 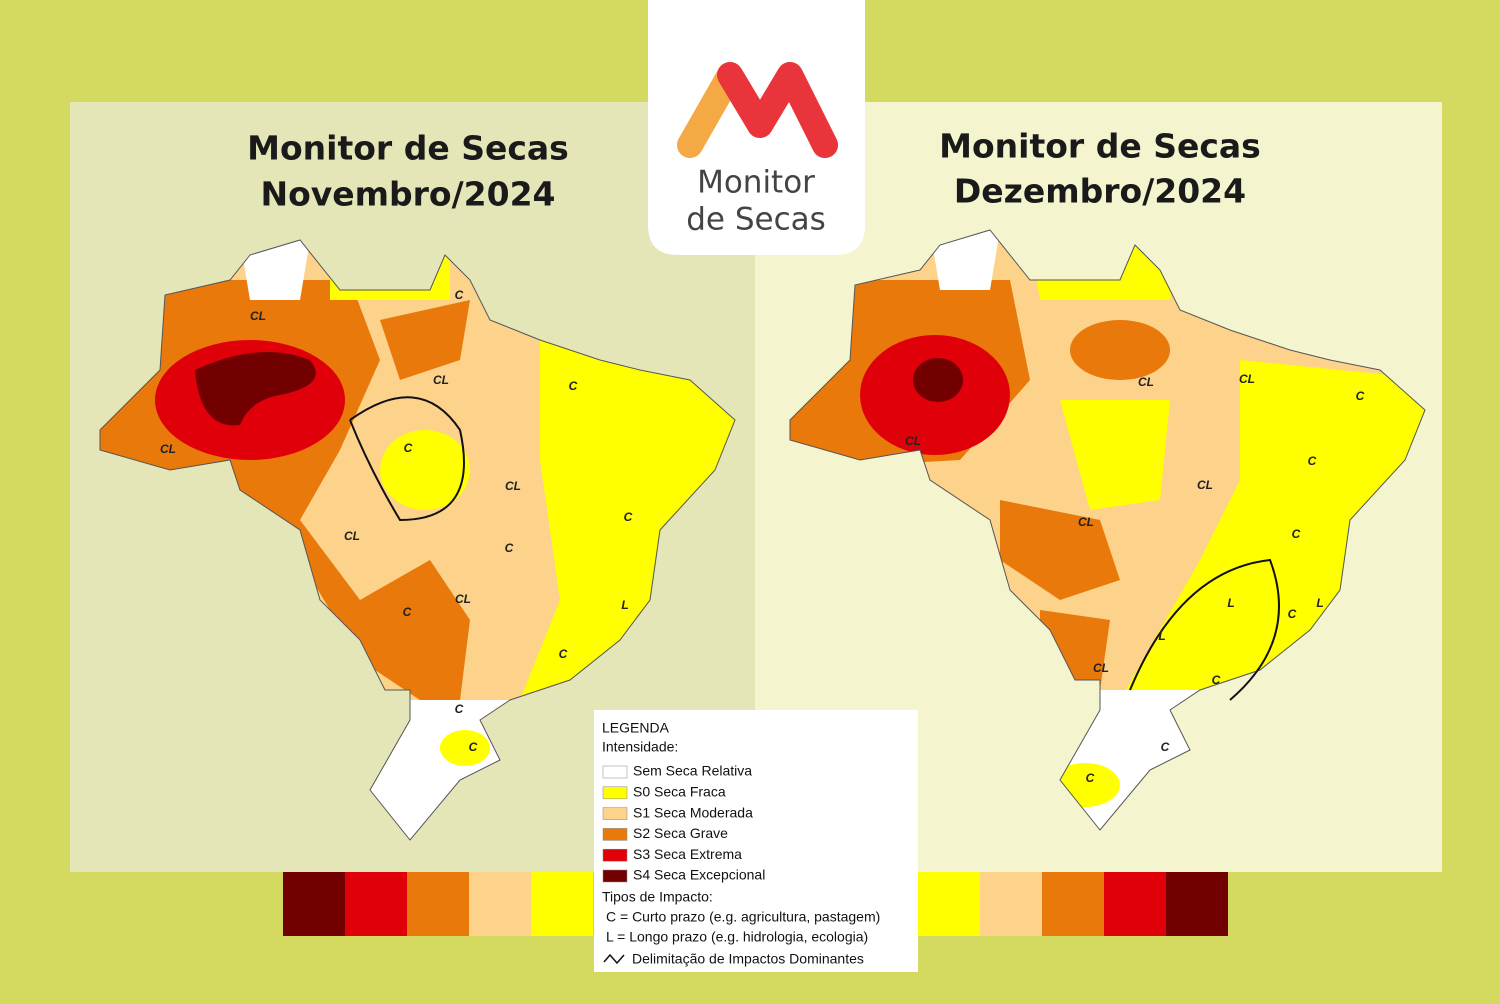 What do you see at coordinates (756, 220) in the screenshot?
I see `logo-text: de Secas` at bounding box center [756, 220].